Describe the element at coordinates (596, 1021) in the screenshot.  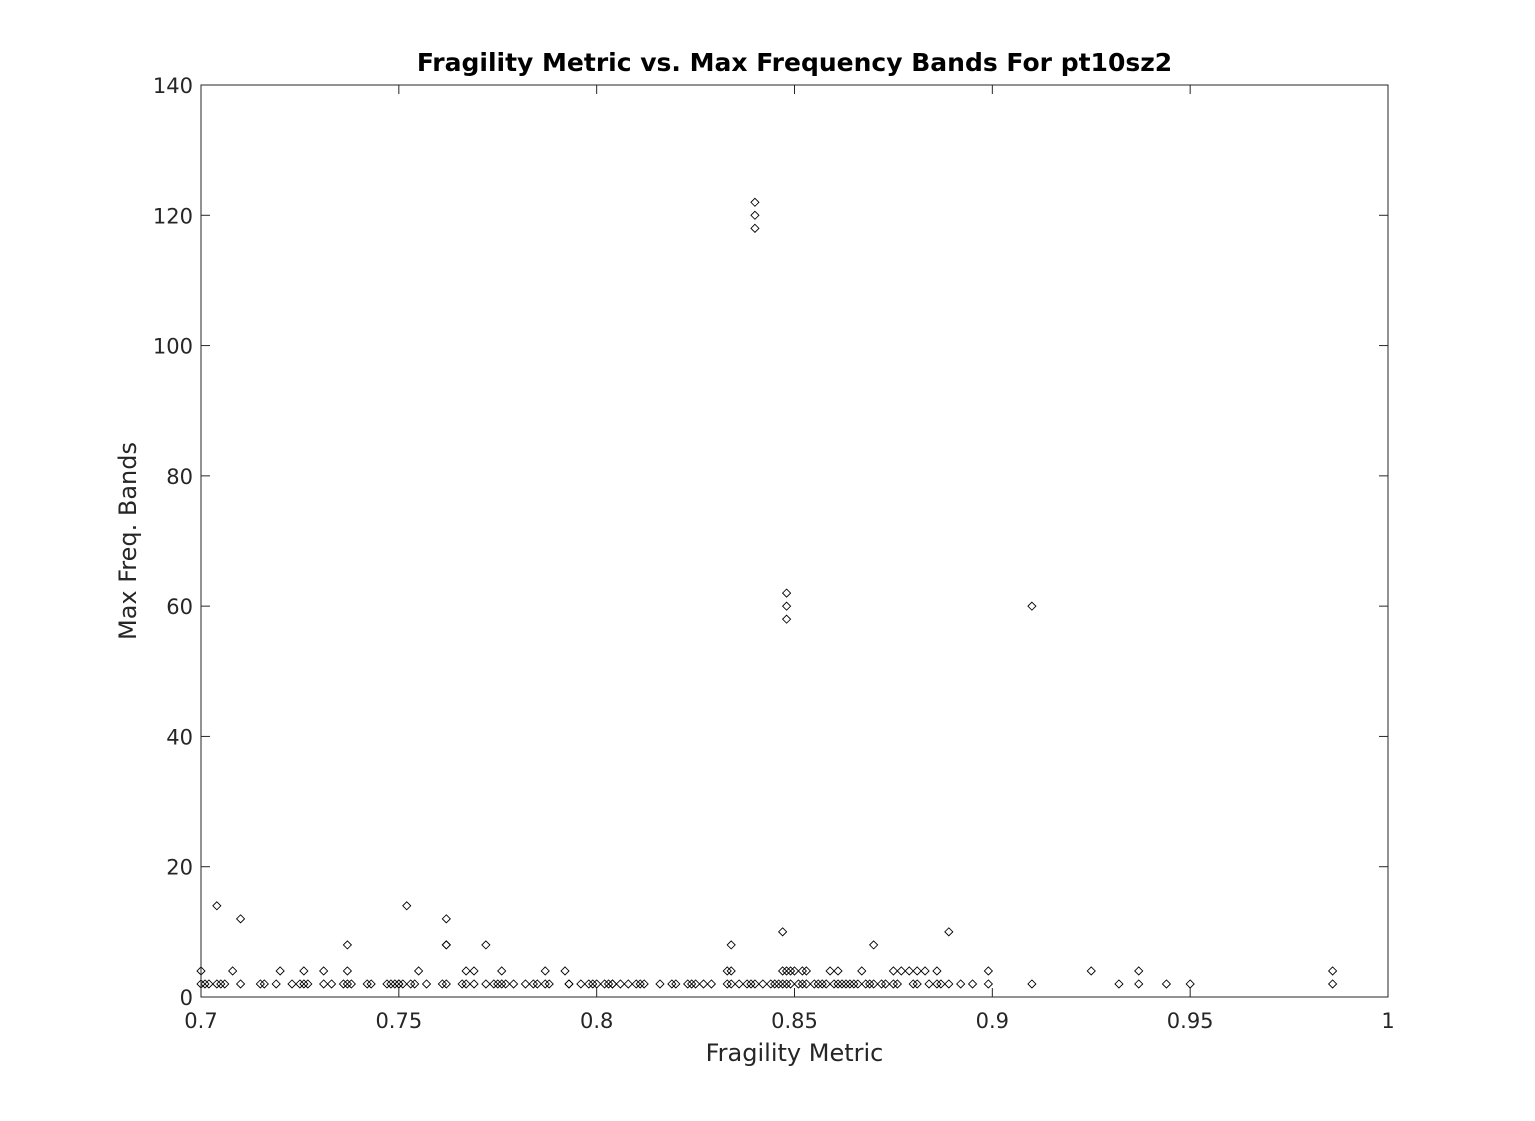
I see `x-tick-label: 0.8` at that location.